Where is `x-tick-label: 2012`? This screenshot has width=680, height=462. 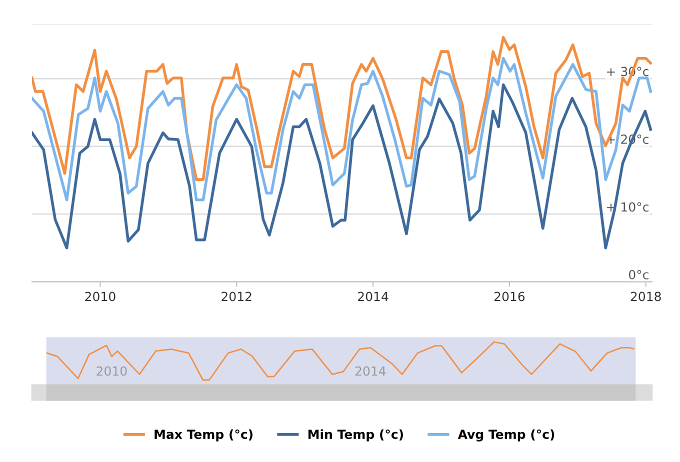
x-tick-label: 2012 is located at coordinates (237, 297).